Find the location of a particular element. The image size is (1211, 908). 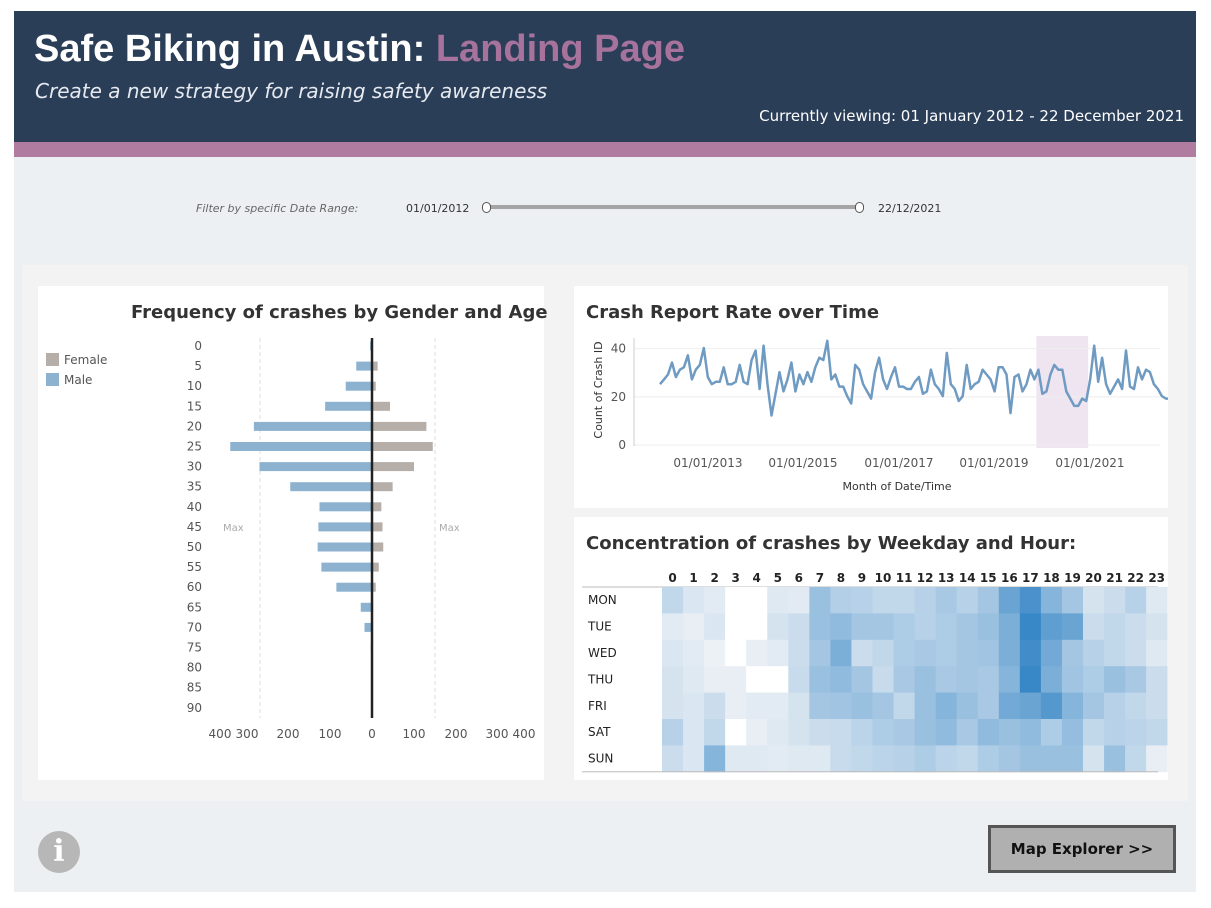

hour-header-label: 10 is located at coordinates (883, 578).